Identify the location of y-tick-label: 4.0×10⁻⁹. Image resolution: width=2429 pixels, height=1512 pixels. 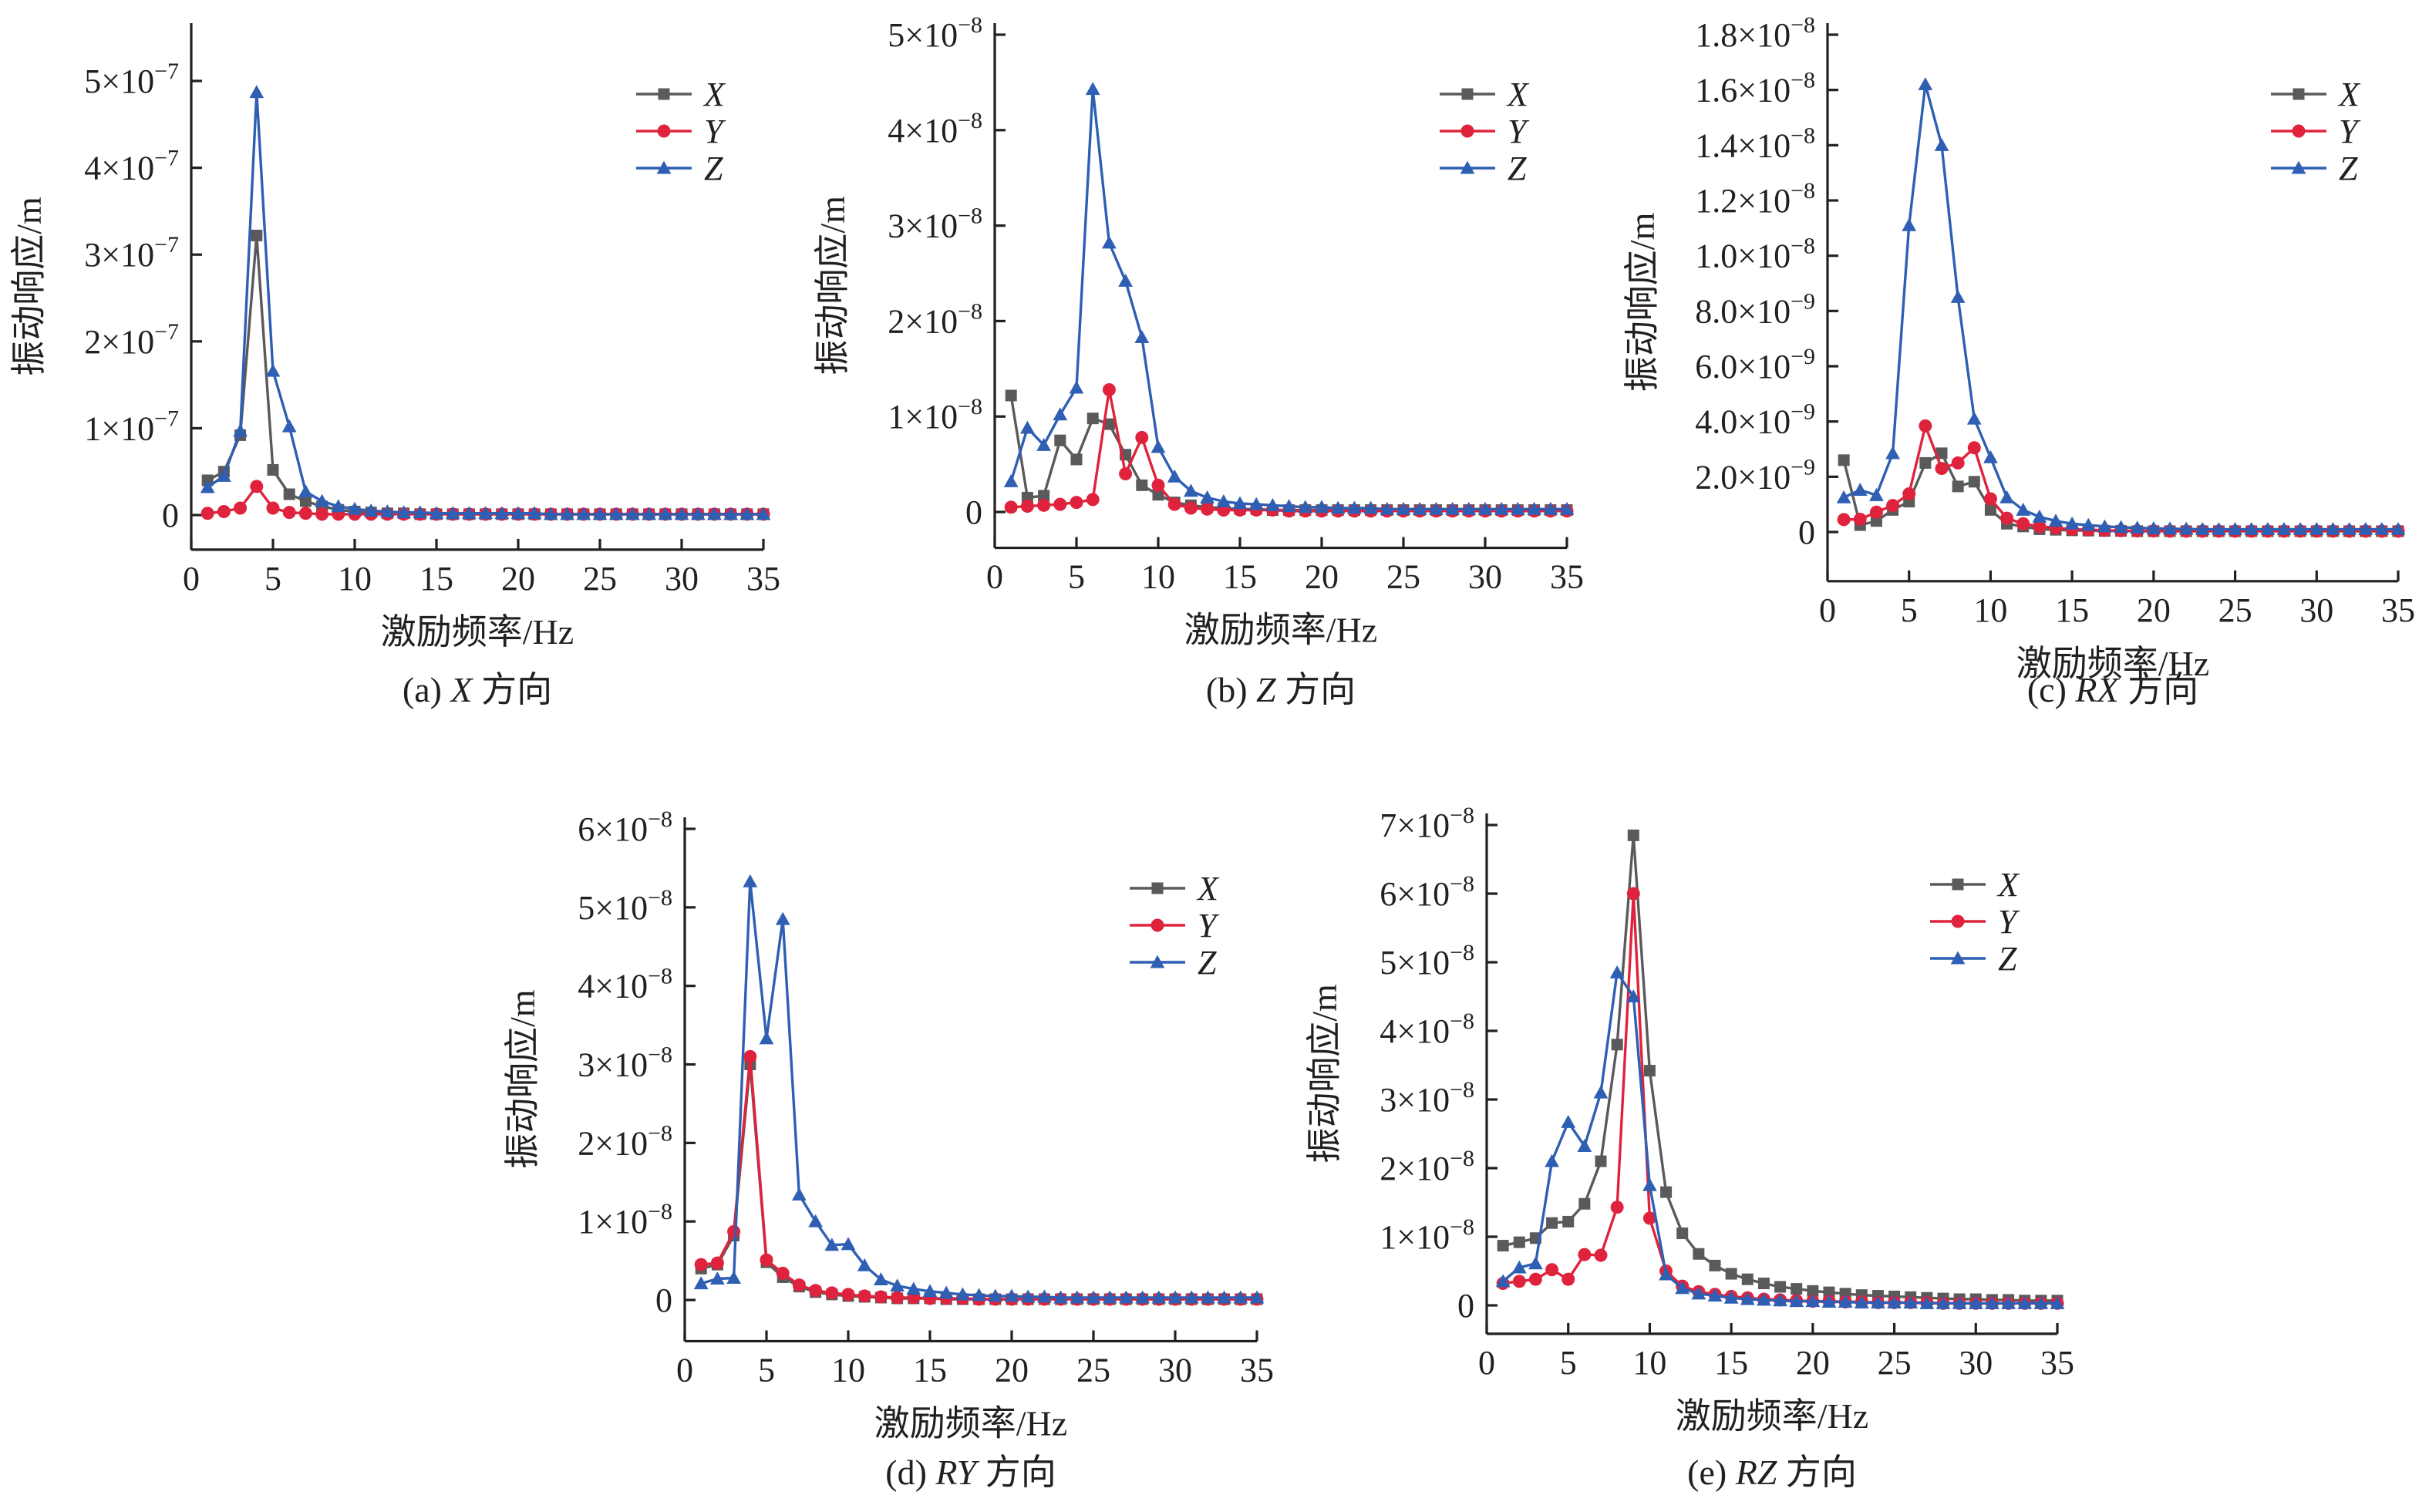
(1755, 420).